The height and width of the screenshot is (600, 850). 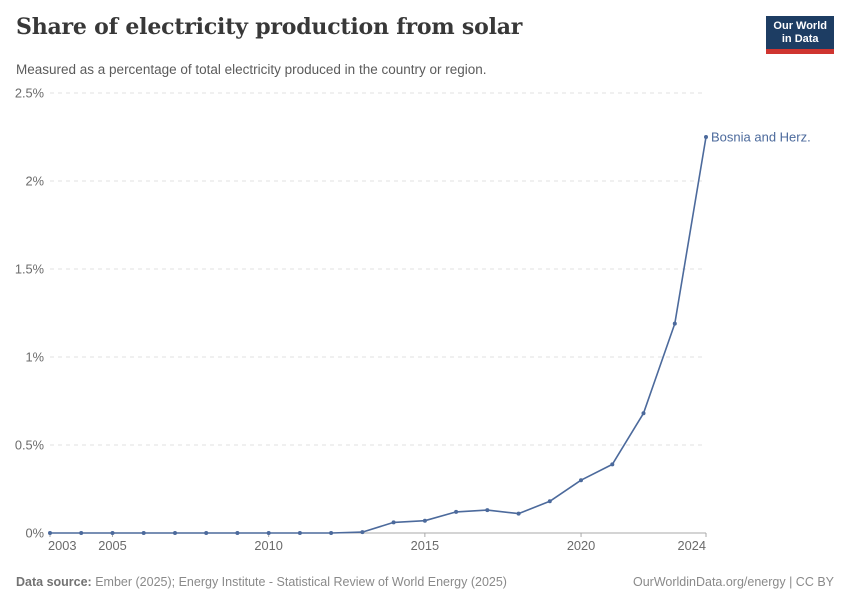 I want to click on owid-logo: Our World in Data, so click(x=800, y=35).